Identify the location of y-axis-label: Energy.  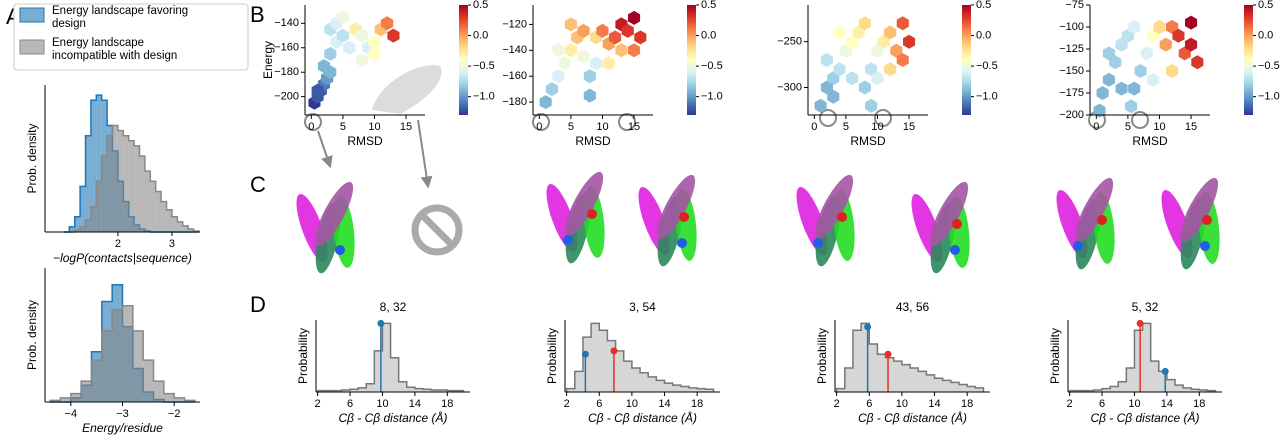
(268, 60).